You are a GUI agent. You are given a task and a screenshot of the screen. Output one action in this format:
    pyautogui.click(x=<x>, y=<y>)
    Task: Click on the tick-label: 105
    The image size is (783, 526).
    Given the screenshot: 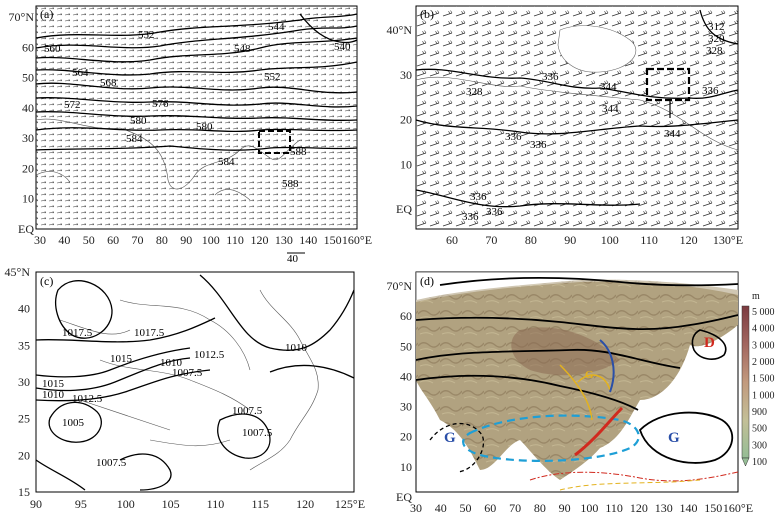 What is the action you would take?
    pyautogui.click(x=171, y=504)
    